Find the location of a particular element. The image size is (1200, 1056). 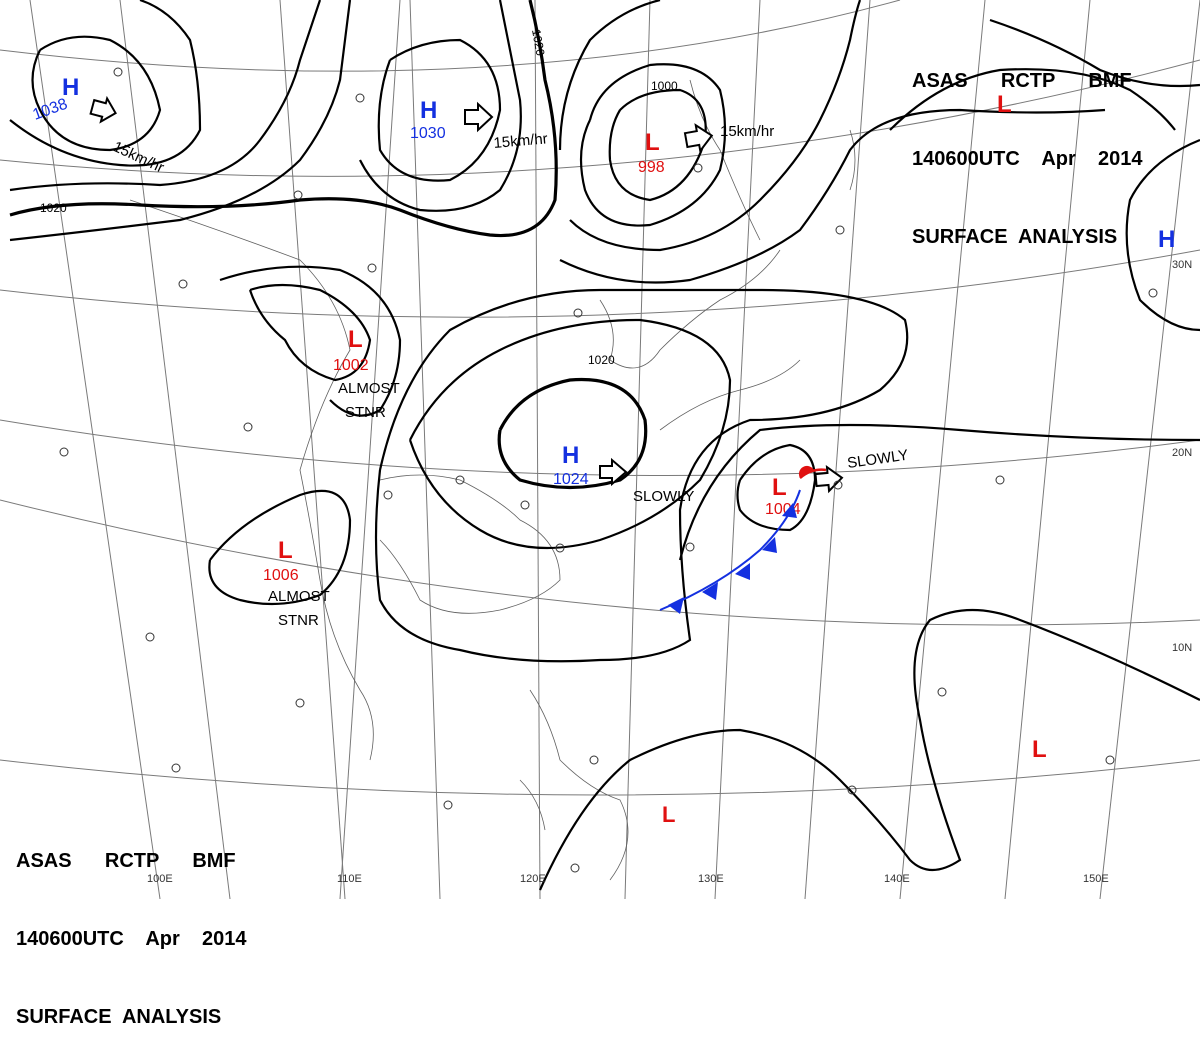

lat-label: 30N is located at coordinates (1182, 265).